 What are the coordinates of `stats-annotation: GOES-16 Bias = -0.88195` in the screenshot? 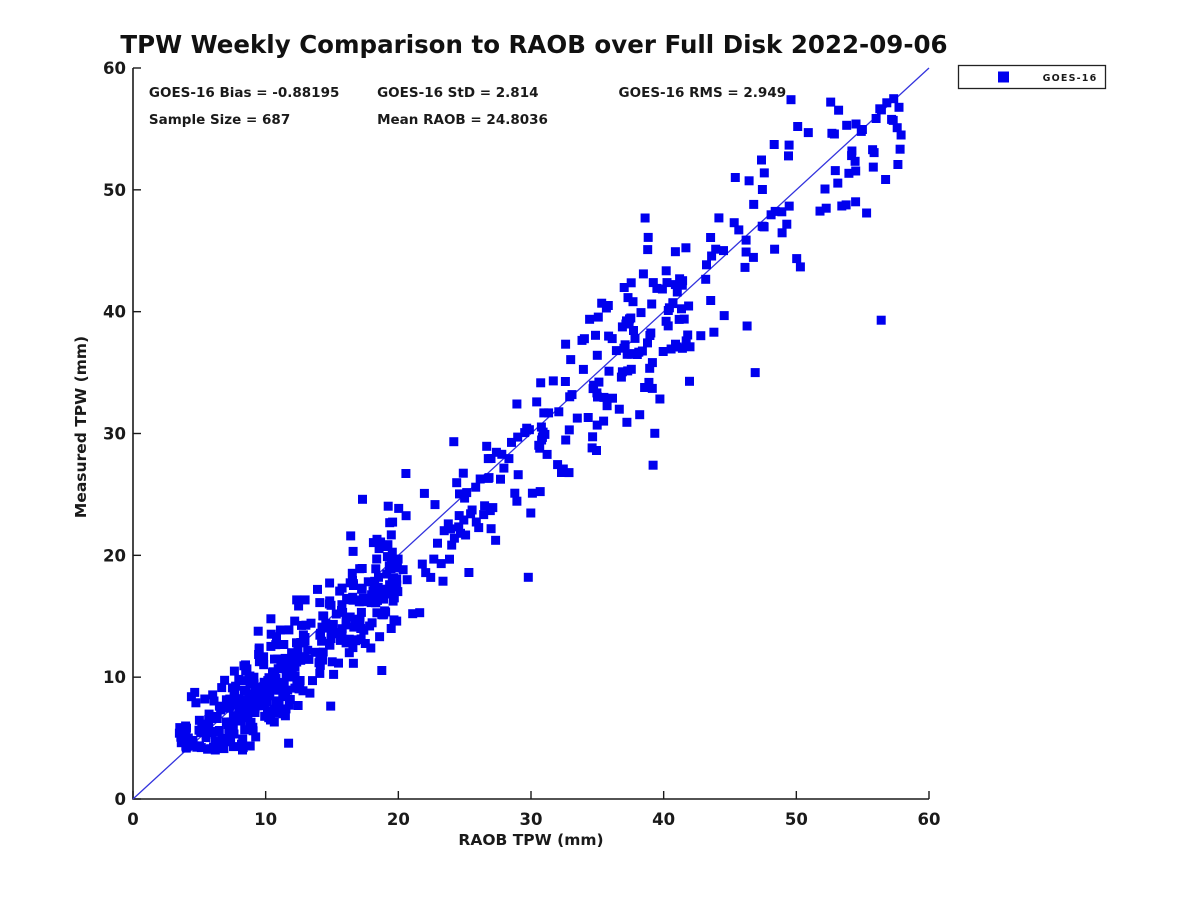 It's located at (244, 93).